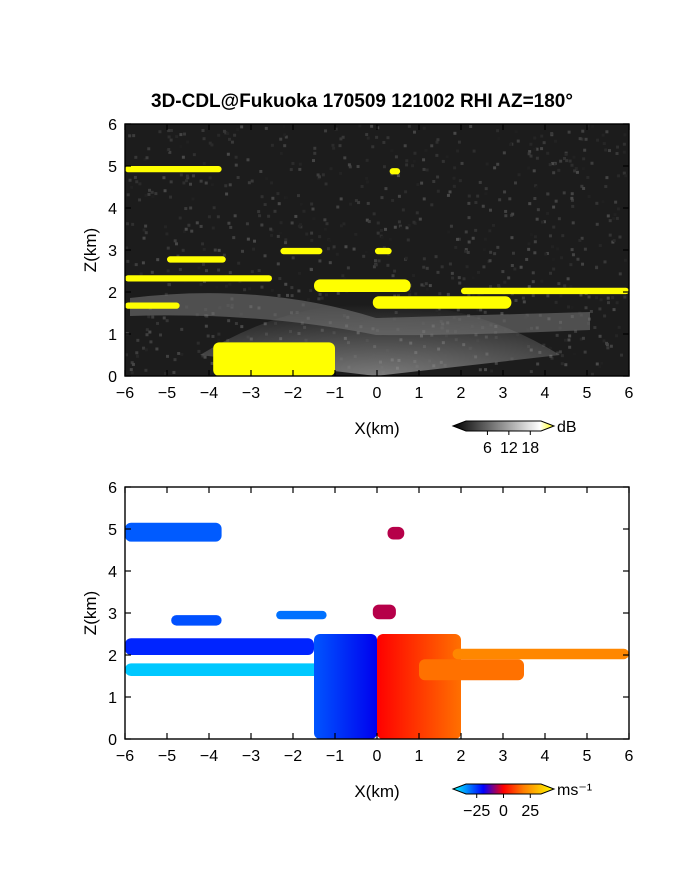 This screenshot has height=880, width=680. Describe the element at coordinates (476, 811) in the screenshot. I see `colorbar-tick-label: −25` at that location.